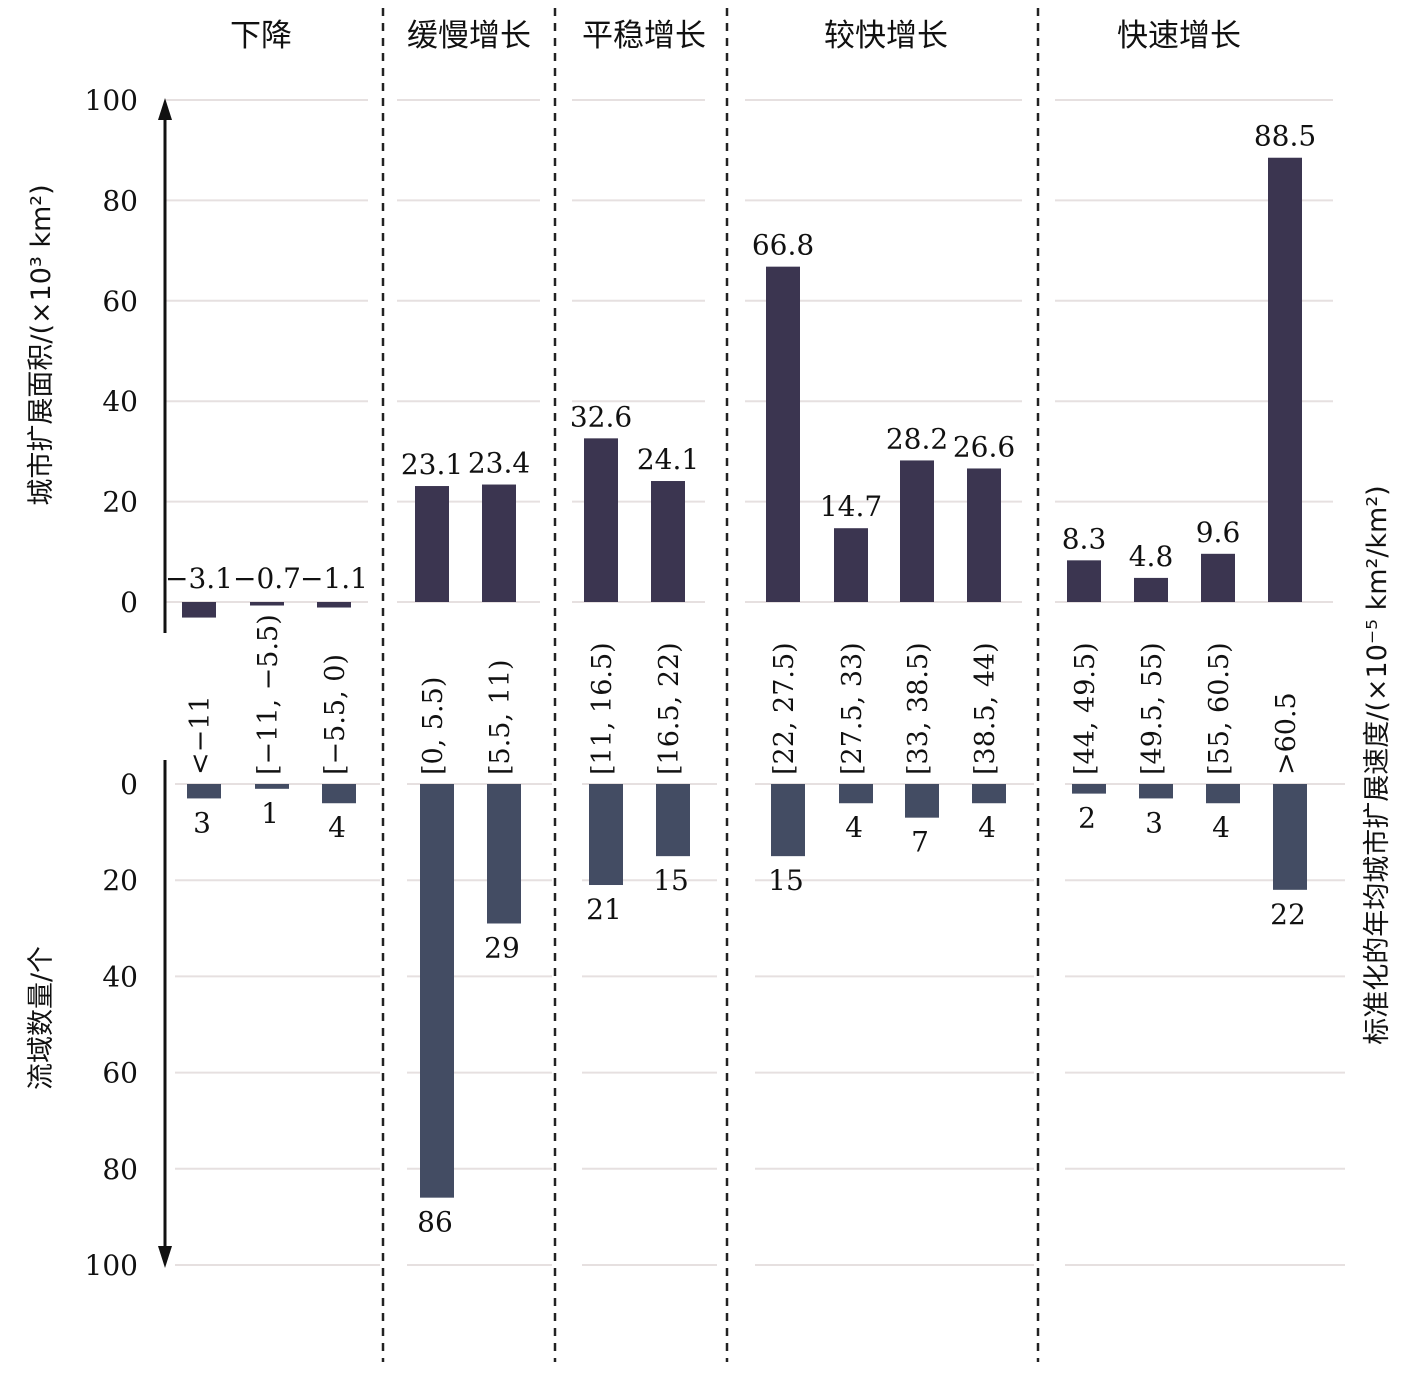  I want to click on group-title: 缓慢增长, so click(469, 36).